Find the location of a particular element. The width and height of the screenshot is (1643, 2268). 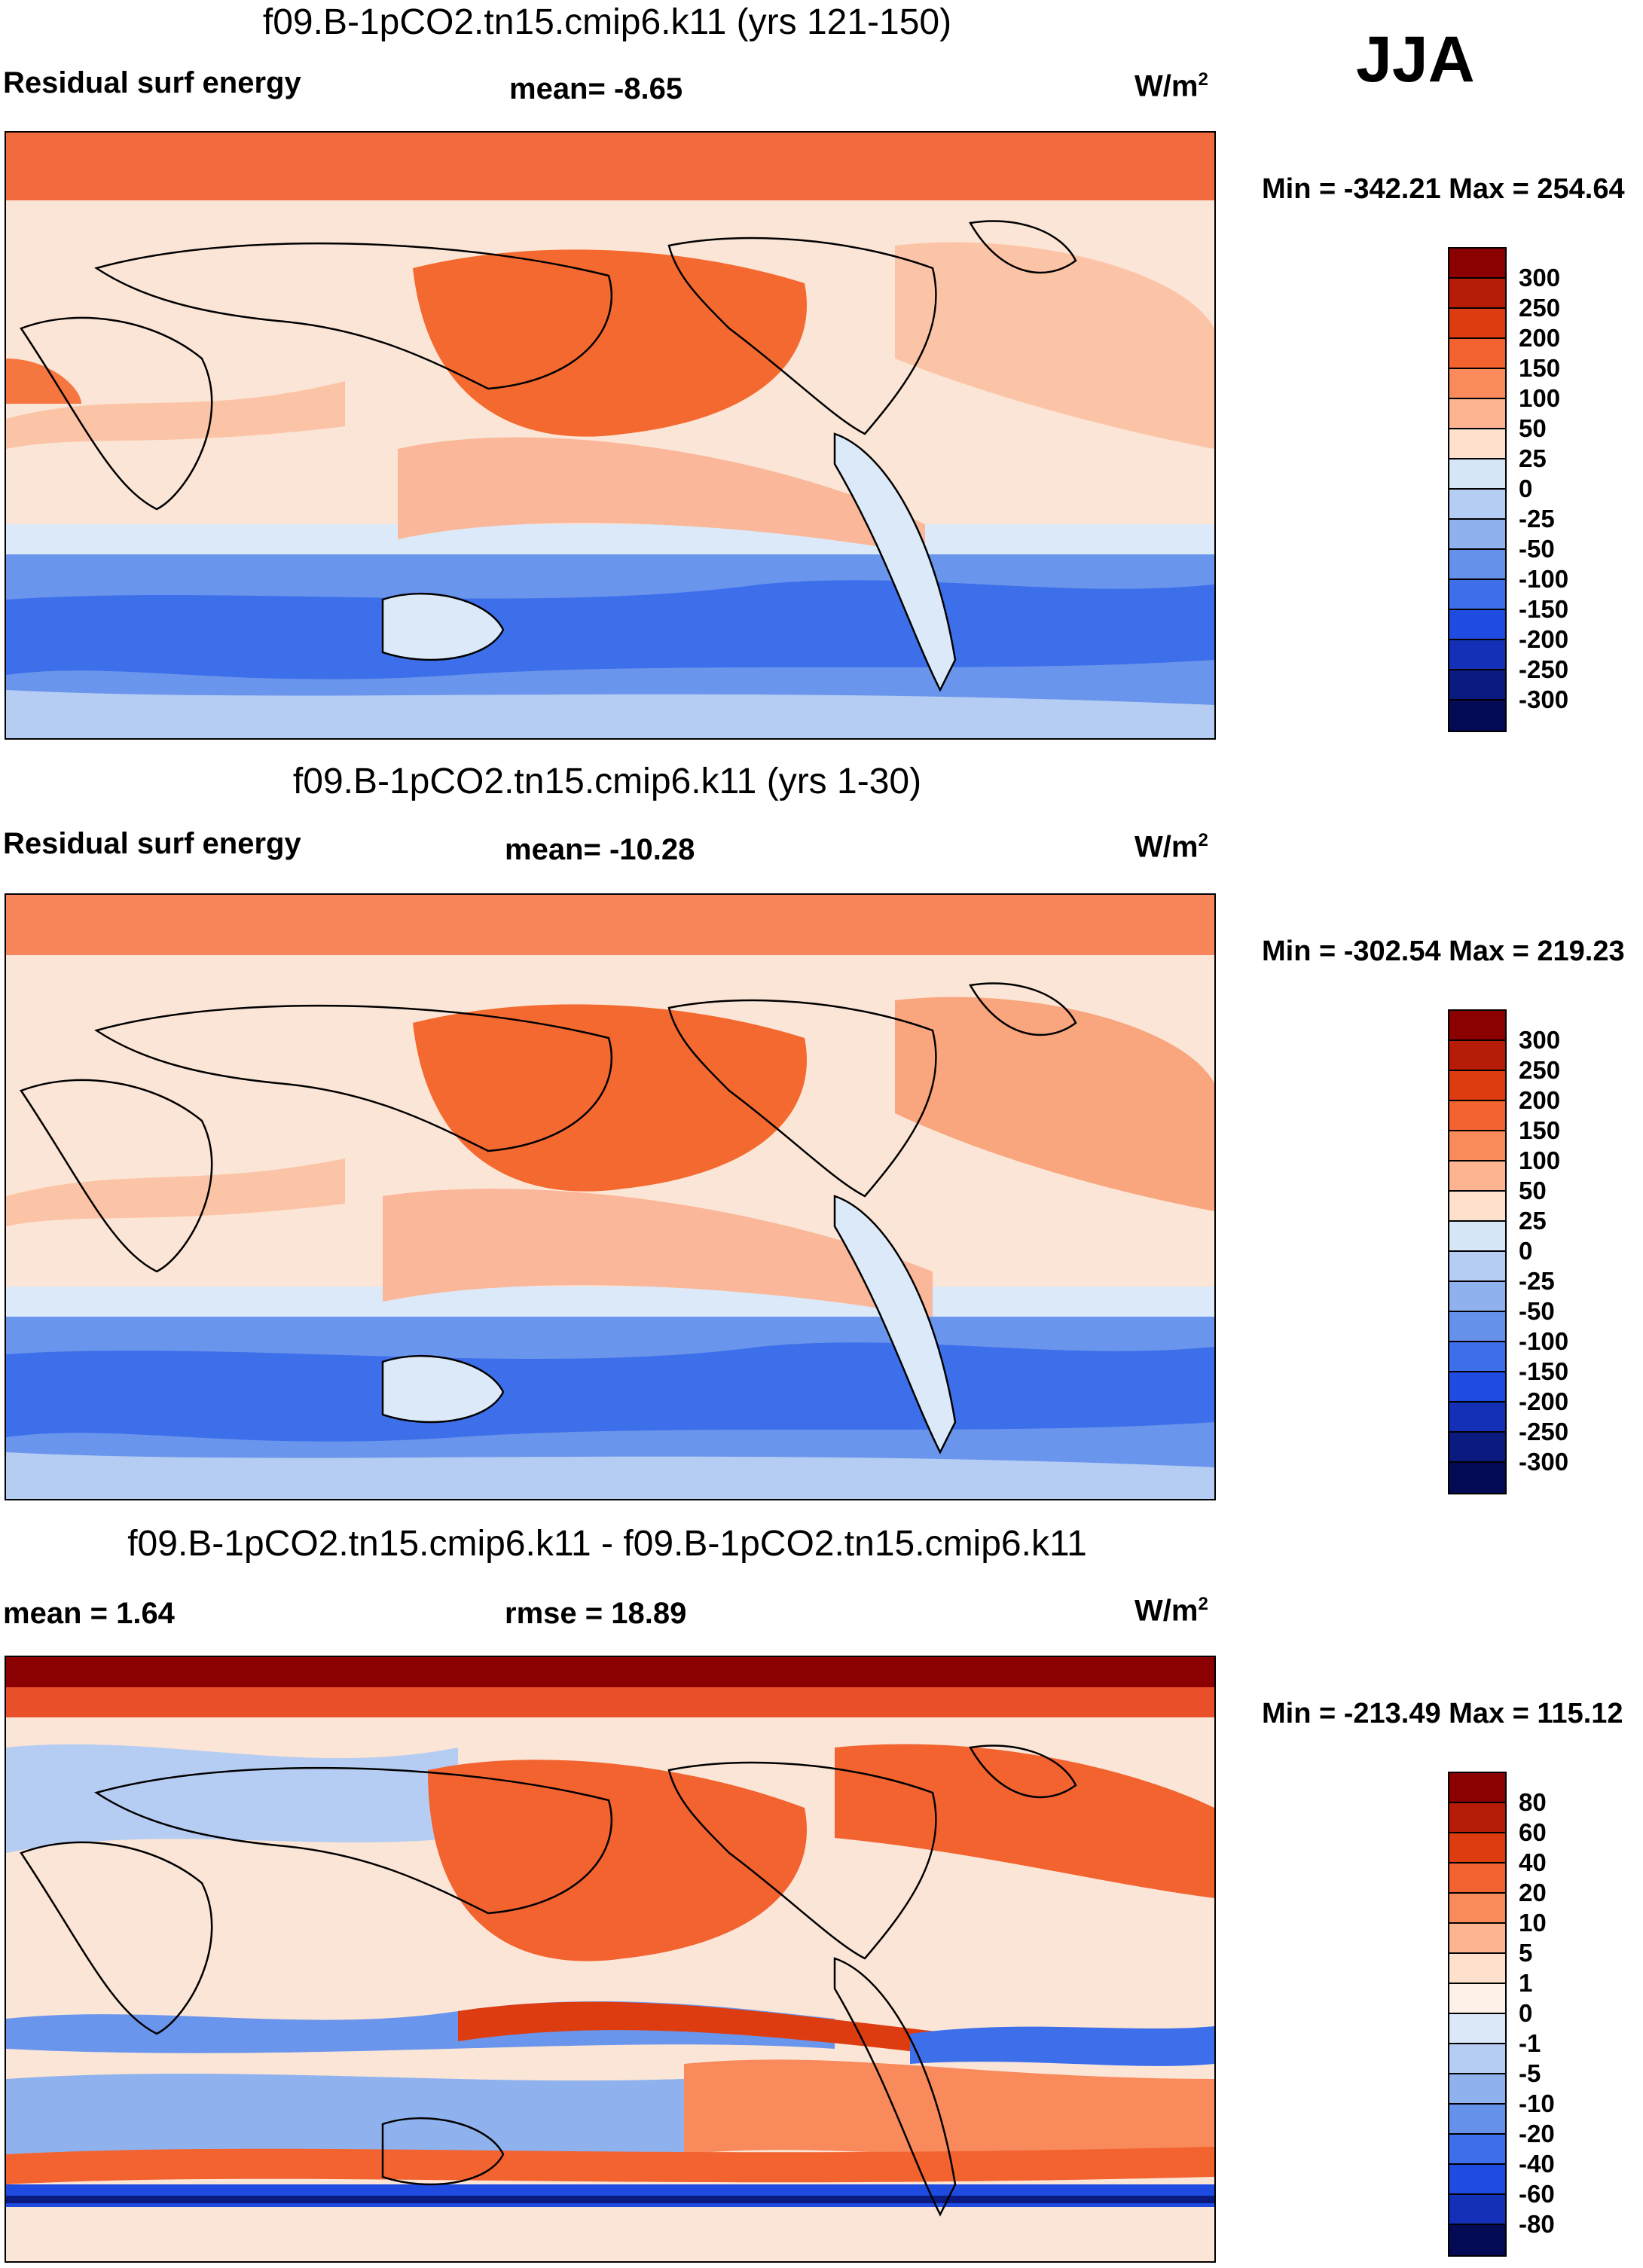

panel-2-mean-label: mean= -10.28 is located at coordinates (600, 850).